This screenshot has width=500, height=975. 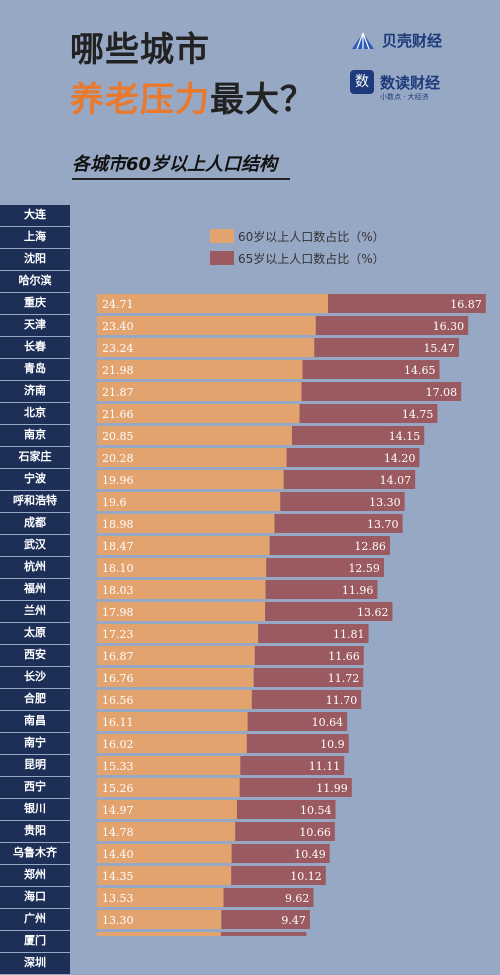 What do you see at coordinates (349, 634) in the screenshot?
I see `bar-label-sixtyfive: 11.81` at bounding box center [349, 634].